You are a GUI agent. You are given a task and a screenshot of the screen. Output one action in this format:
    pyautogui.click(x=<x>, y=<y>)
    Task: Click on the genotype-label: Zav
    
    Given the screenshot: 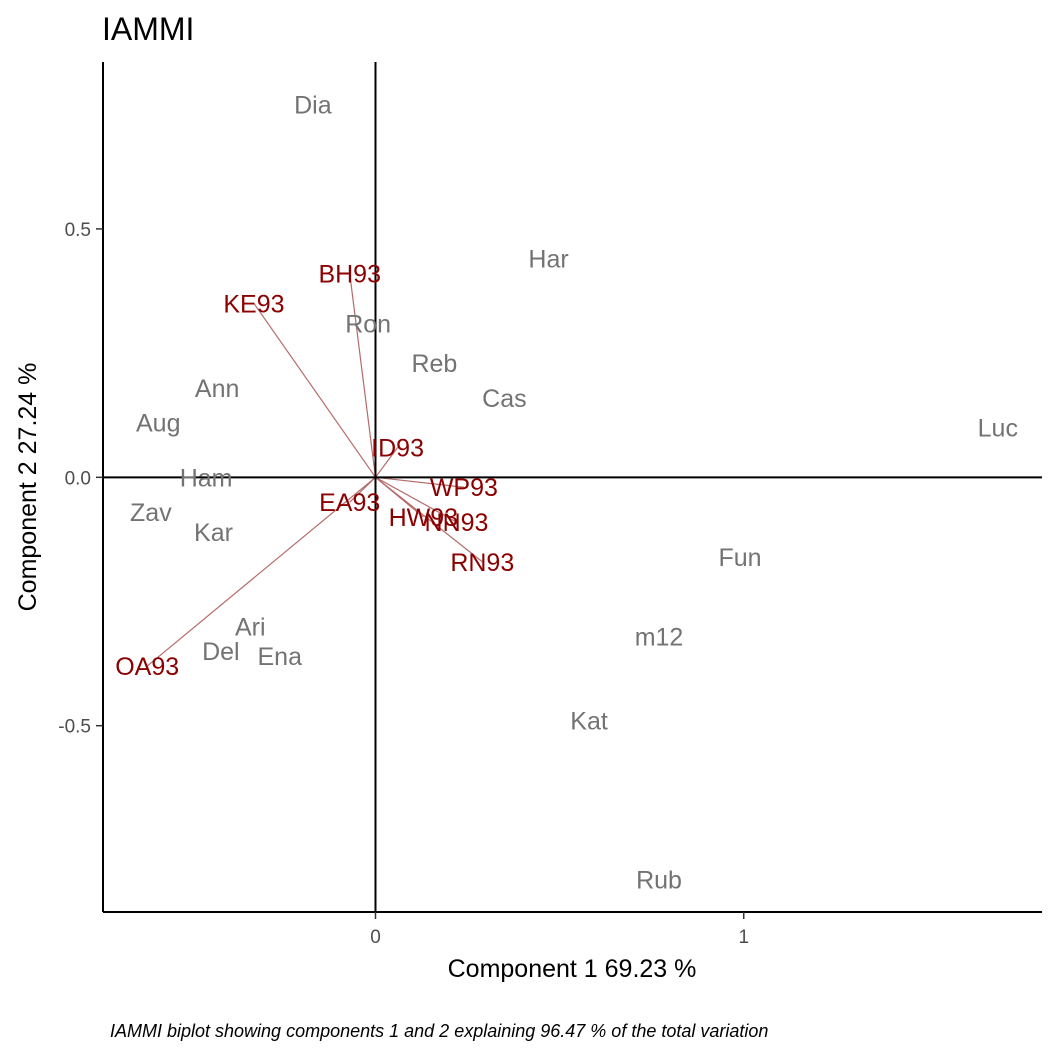 What is the action you would take?
    pyautogui.click(x=151, y=513)
    